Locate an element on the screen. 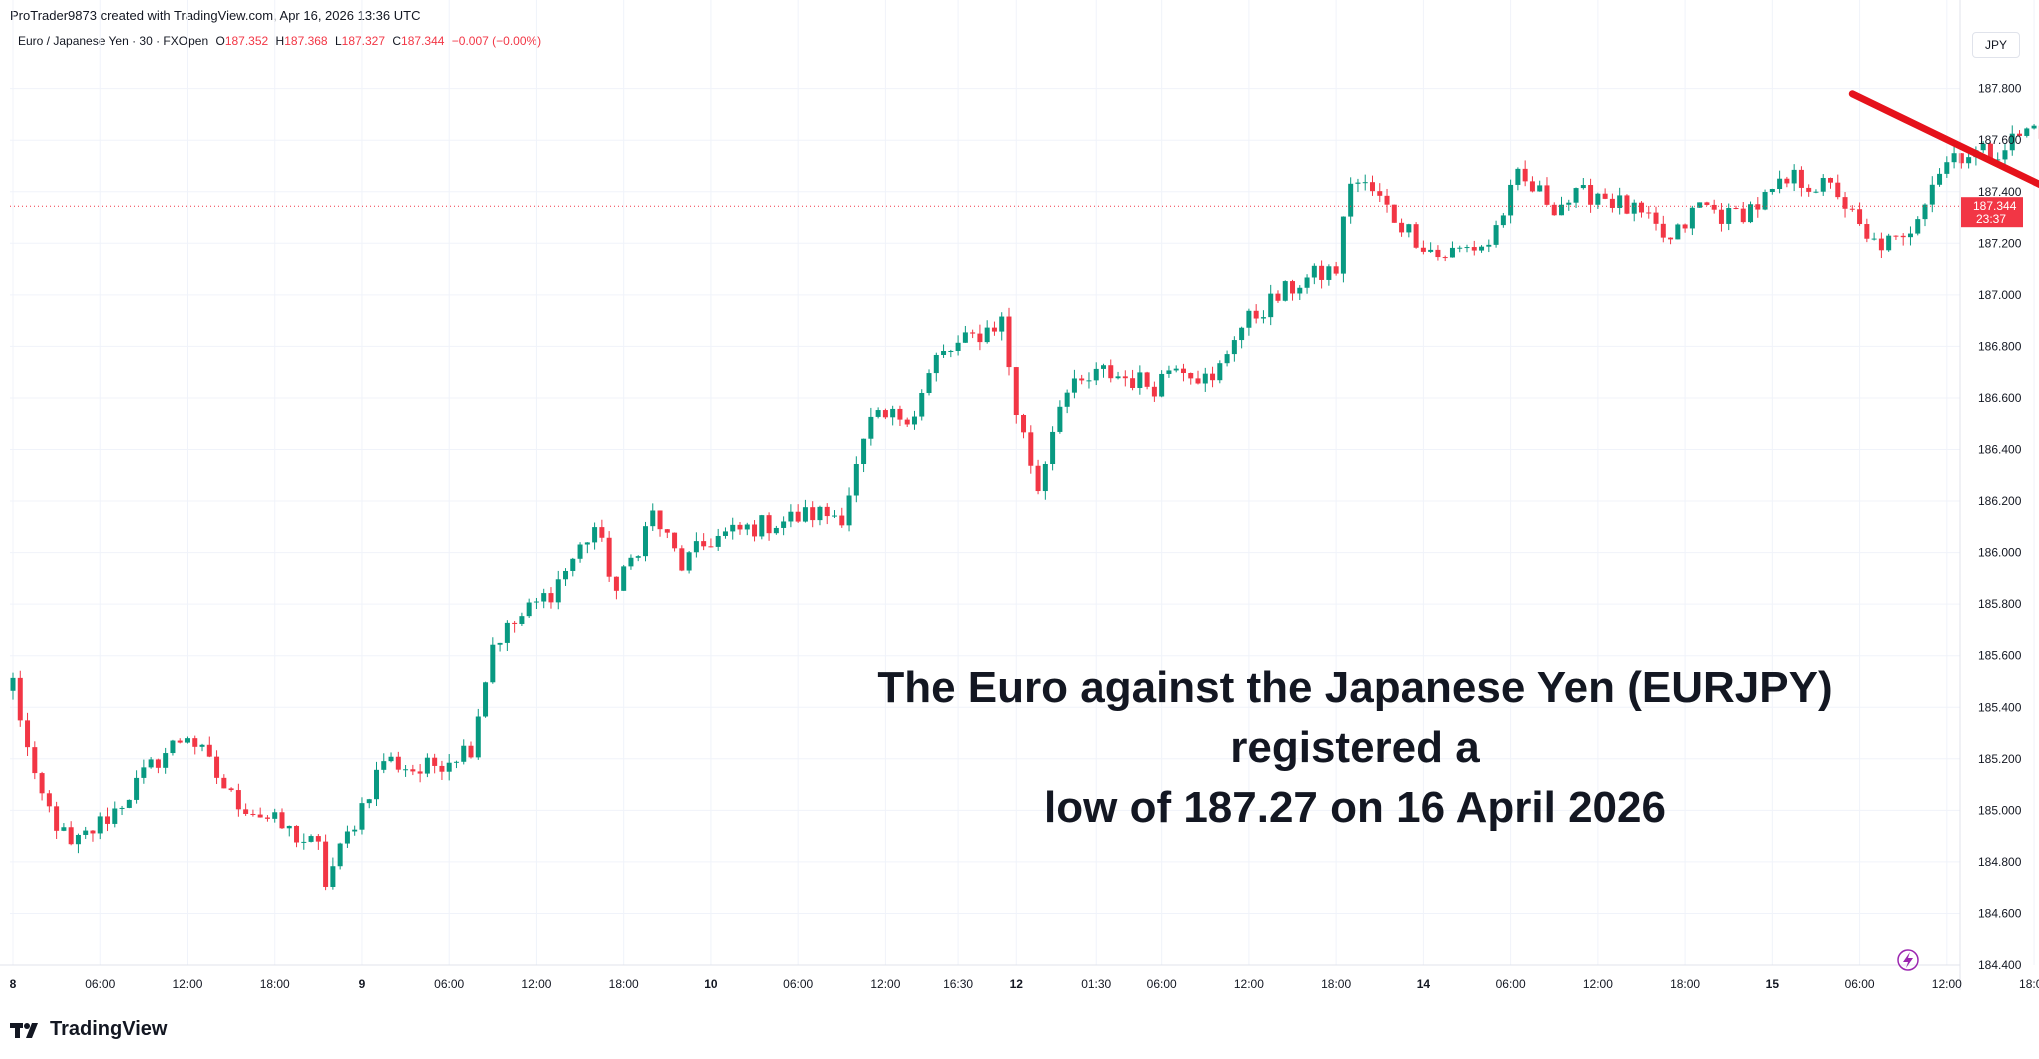  price-tag-countdown: 23:37 is located at coordinates (1991, 219).